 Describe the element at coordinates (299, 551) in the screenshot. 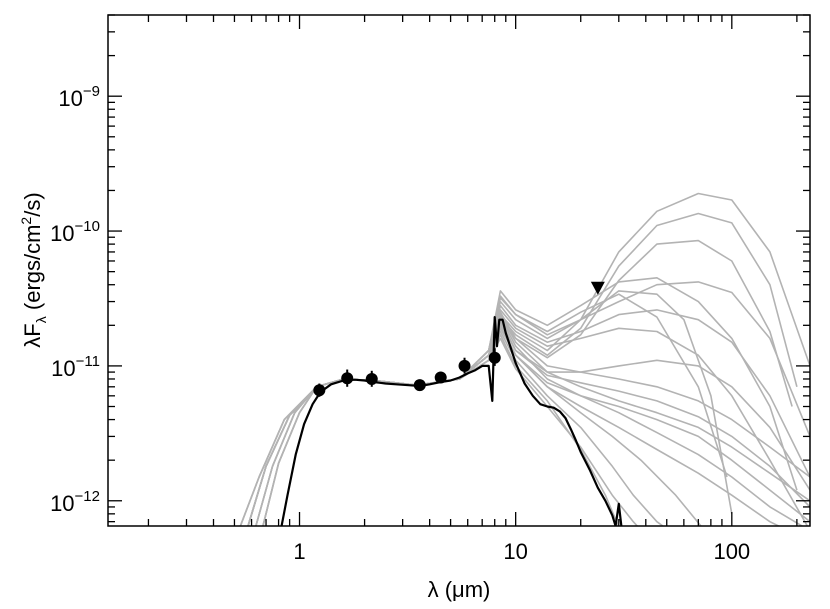

I see `x-tick-label: 1` at that location.